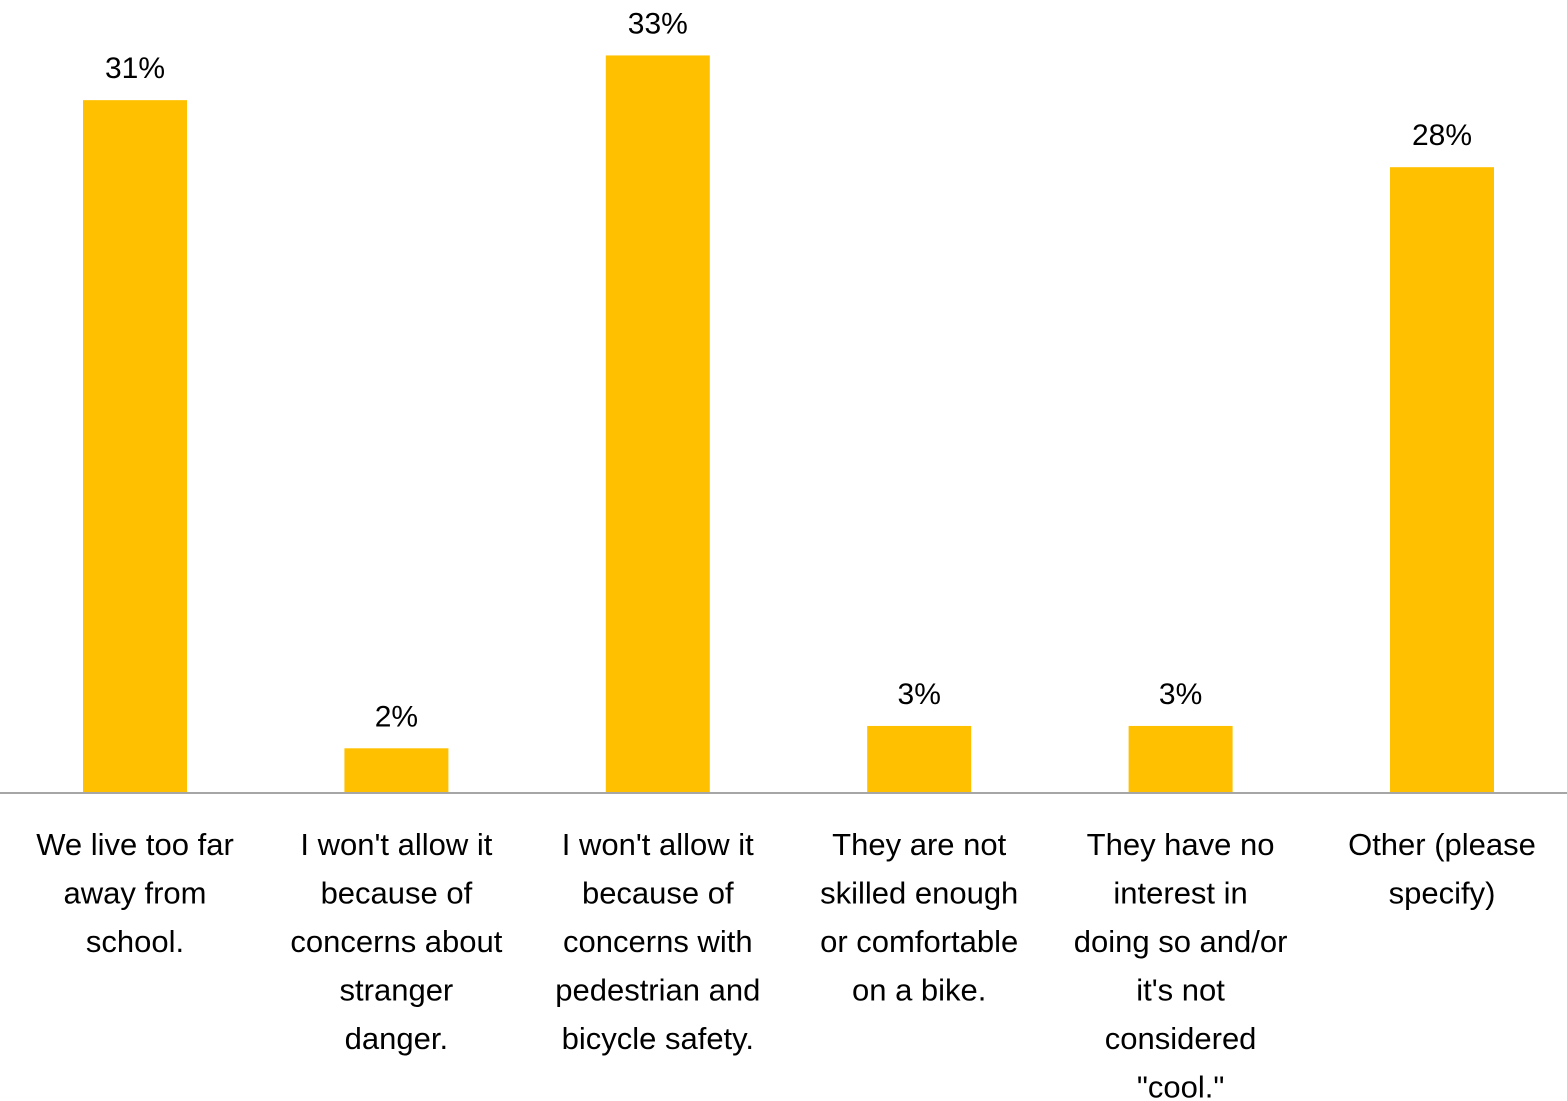 The width and height of the screenshot is (1567, 1101). I want to click on category-label-6: Other (please specify), so click(1442, 869).